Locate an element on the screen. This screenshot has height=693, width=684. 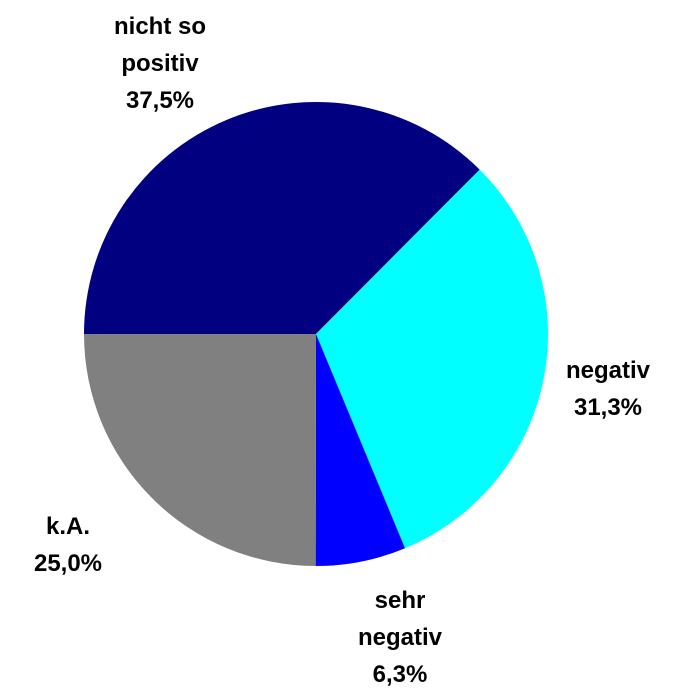
category-label: sehr negativ is located at coordinates (400, 619).